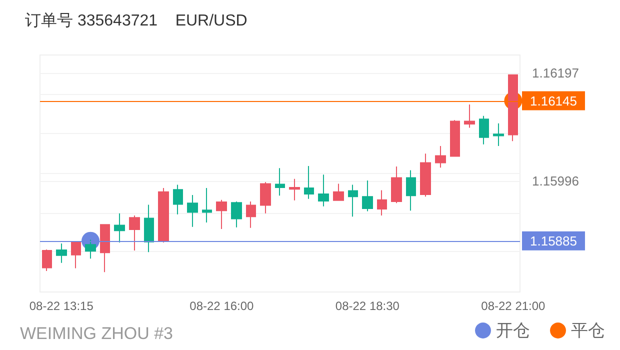 The image size is (620, 350). Describe the element at coordinates (588, 330) in the screenshot. I see `legend-label: 平仓` at that location.